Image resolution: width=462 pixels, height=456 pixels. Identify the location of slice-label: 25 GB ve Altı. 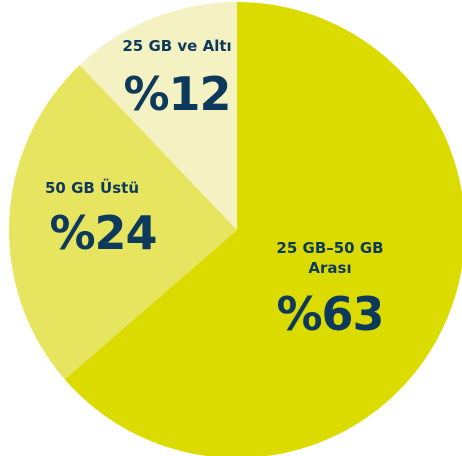
(177, 46).